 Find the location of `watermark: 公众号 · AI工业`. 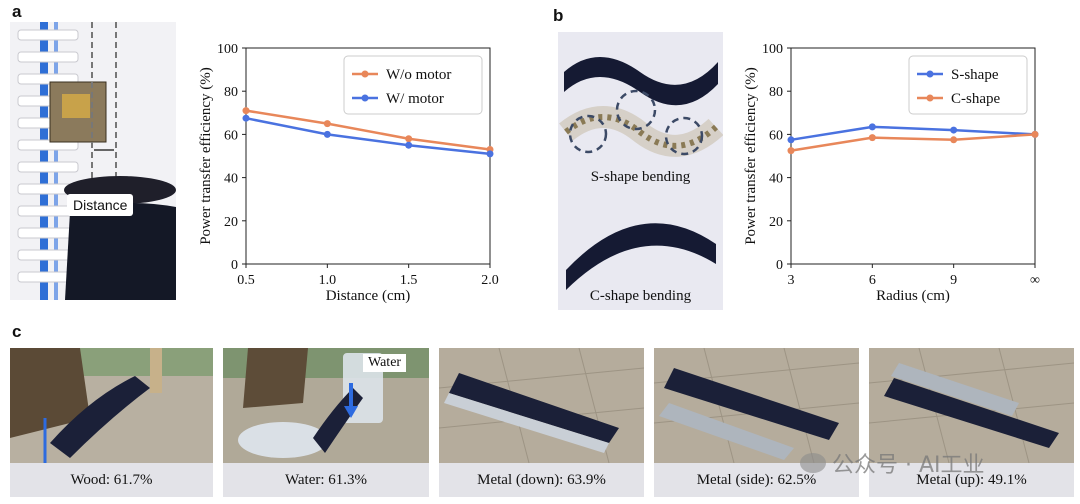

watermark: 公众号 · AI工业 is located at coordinates (892, 463).